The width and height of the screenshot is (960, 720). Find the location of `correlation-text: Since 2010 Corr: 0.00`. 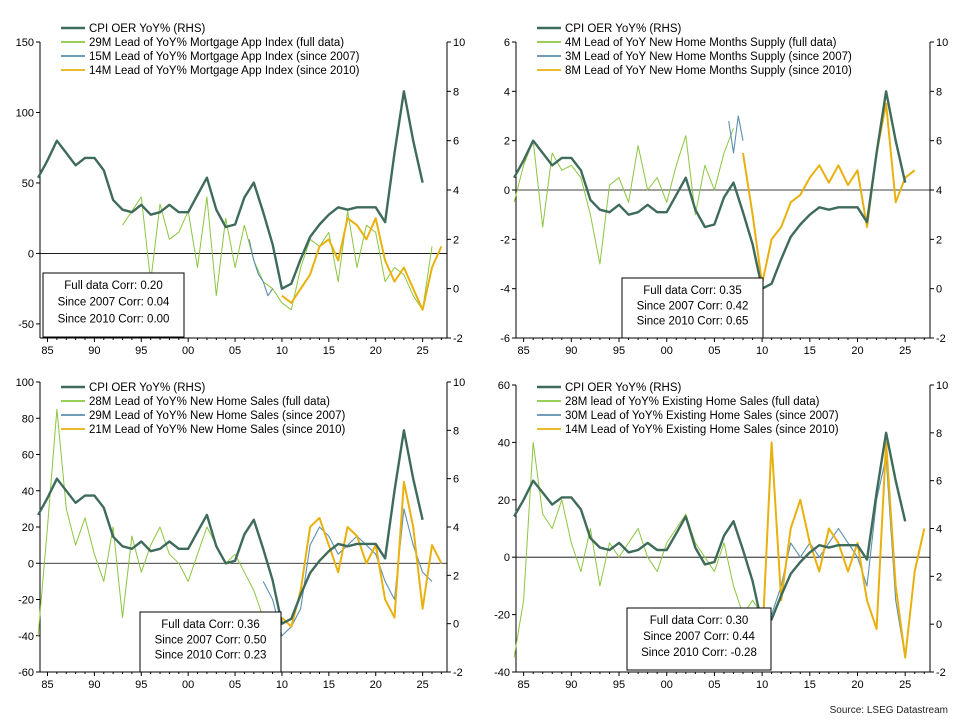

correlation-text: Since 2010 Corr: 0.00 is located at coordinates (114, 319).